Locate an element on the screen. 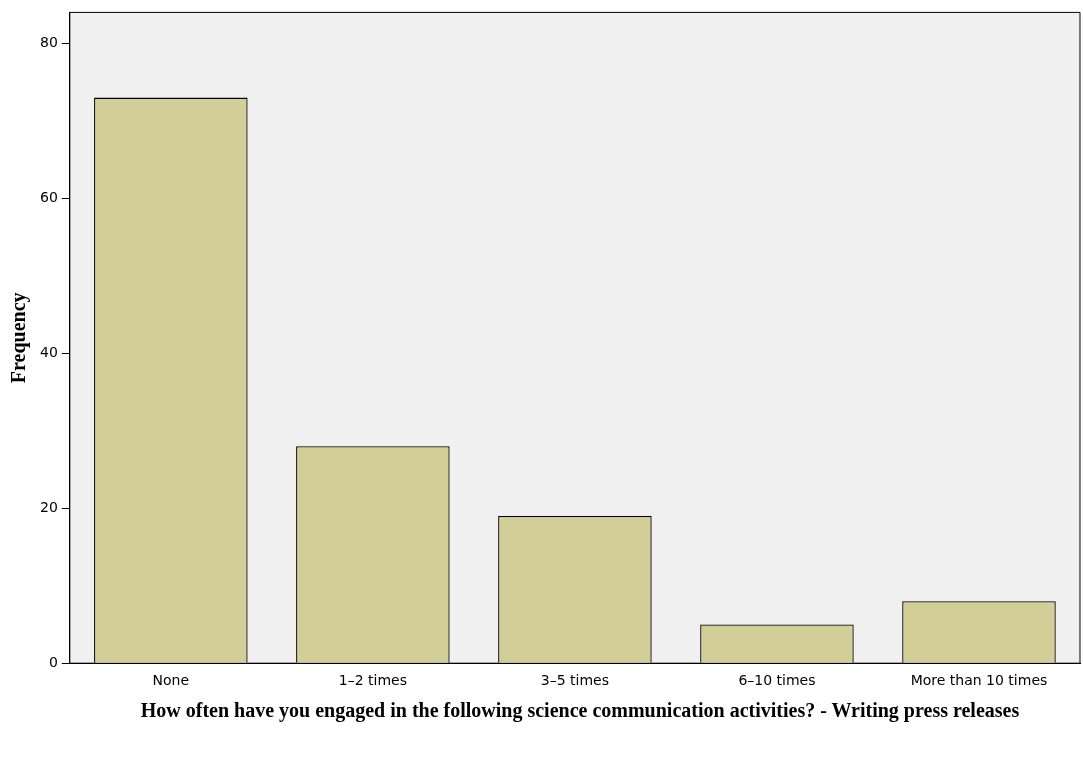 Image resolution: width=1083 pixels, height=766 pixels. y-axis-title: Frequency is located at coordinates (19, 338).